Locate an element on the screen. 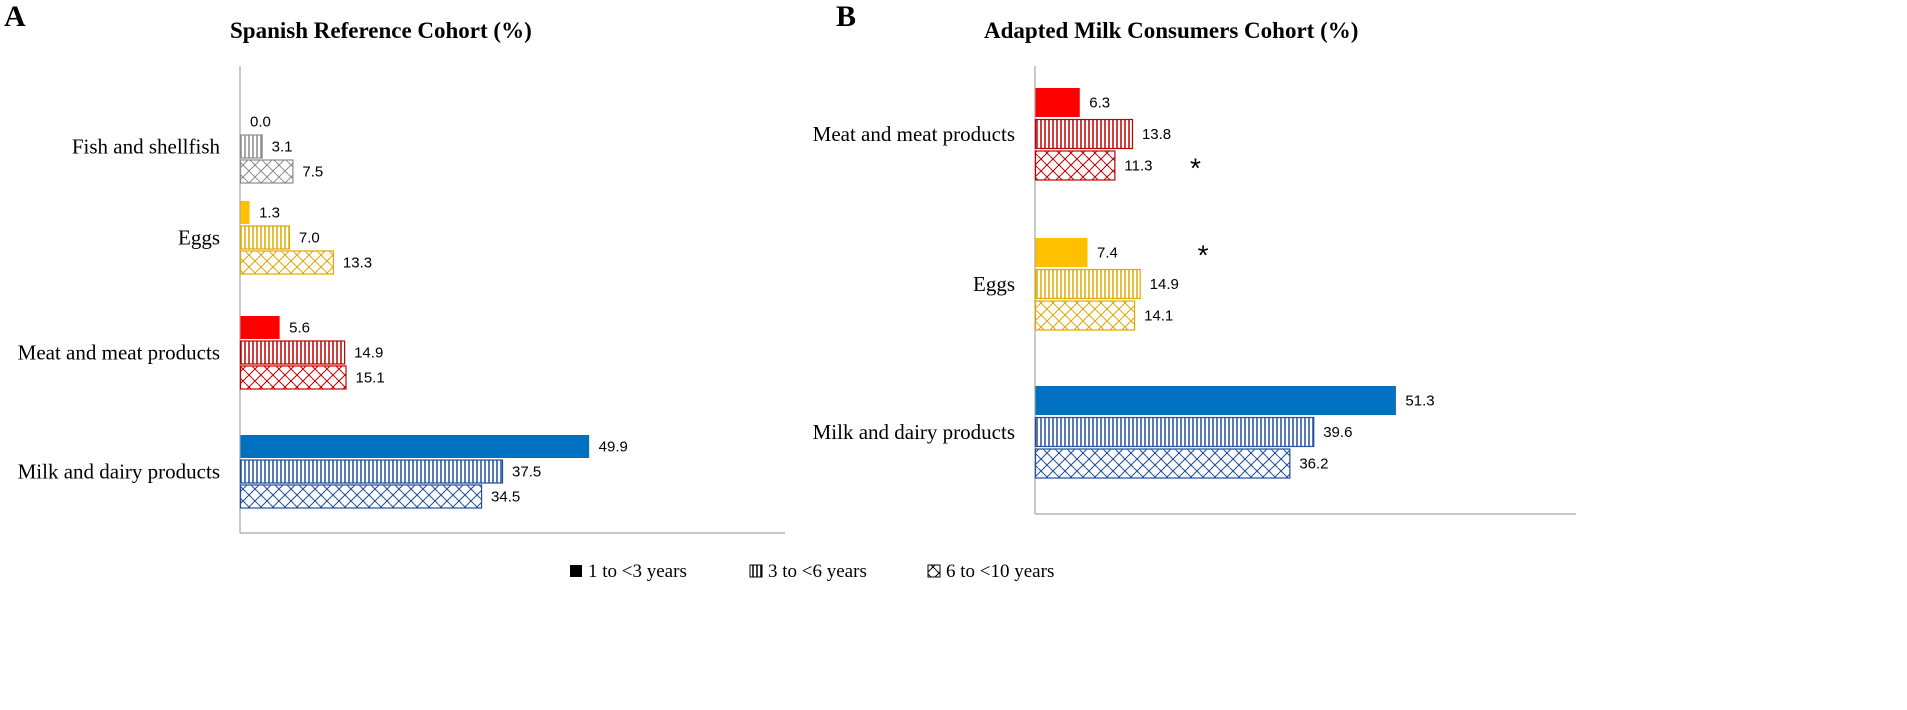  data-label: 11.3 is located at coordinates (1138, 166).